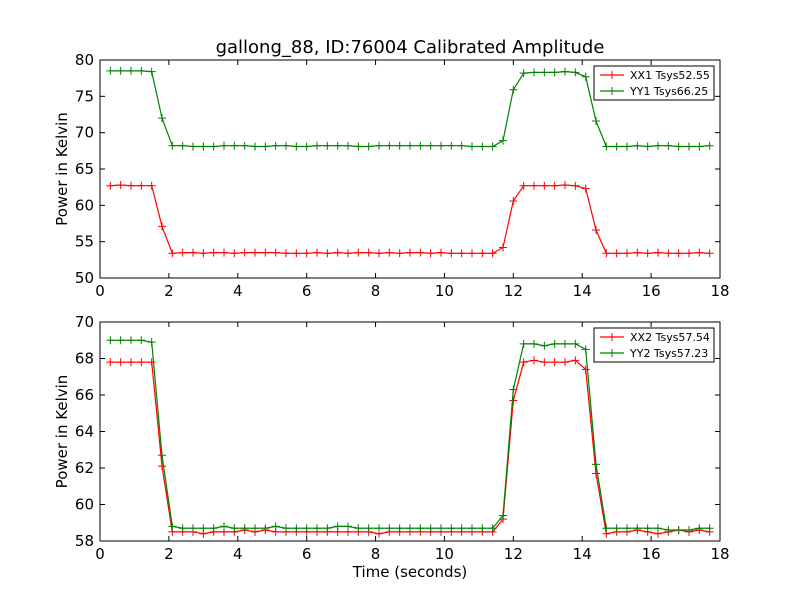 The image size is (800, 600). I want to click on x-tick-label: 6, so click(307, 291).